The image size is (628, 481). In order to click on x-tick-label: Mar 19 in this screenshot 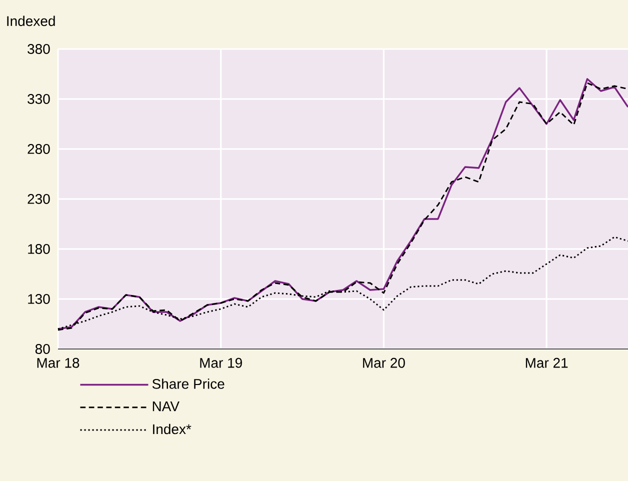, I will do `click(221, 363)`.